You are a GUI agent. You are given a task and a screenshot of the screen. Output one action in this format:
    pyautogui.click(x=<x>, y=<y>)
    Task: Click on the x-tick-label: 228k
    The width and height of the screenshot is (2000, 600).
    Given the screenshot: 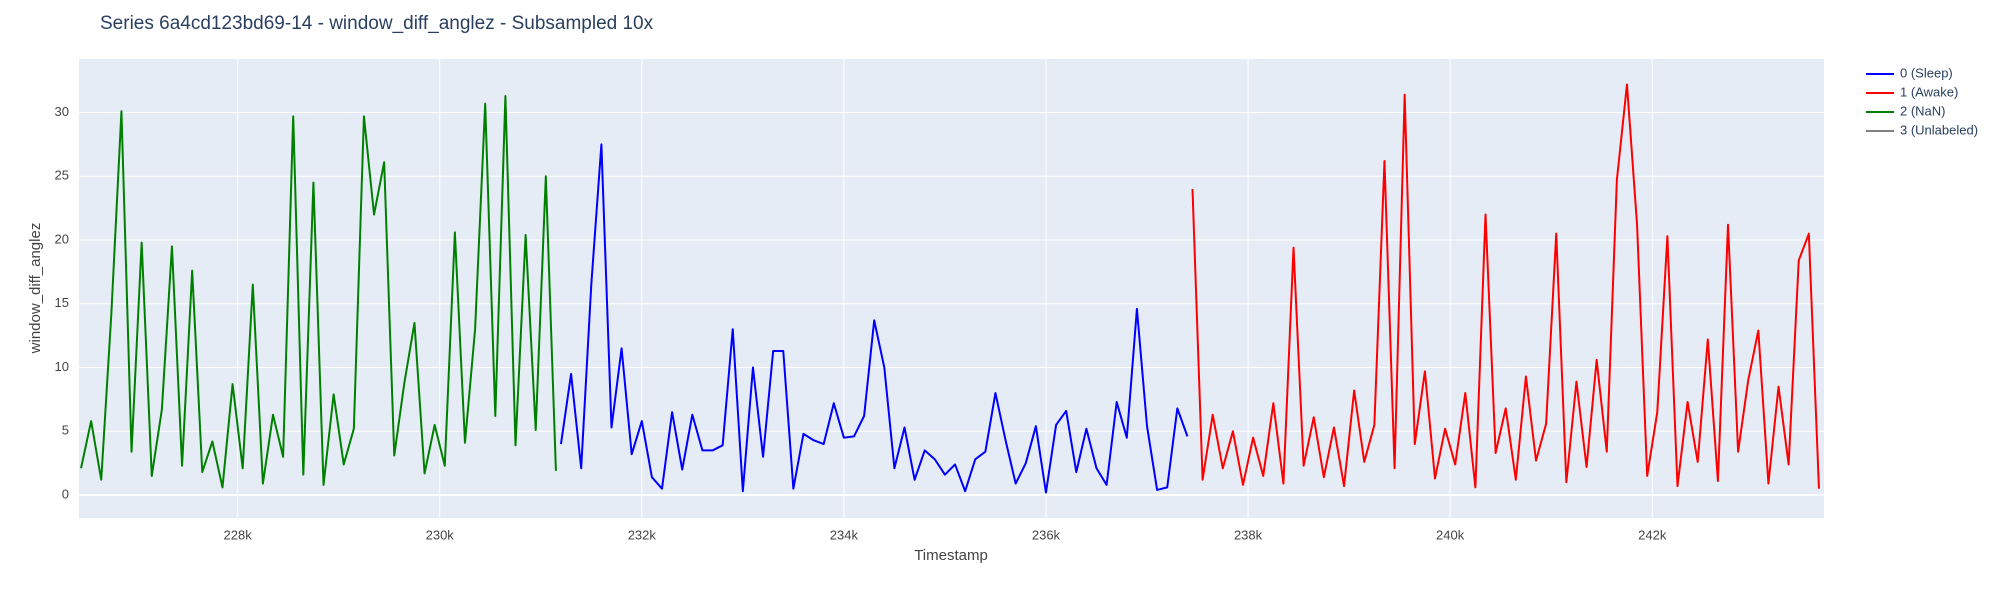 What is the action you would take?
    pyautogui.click(x=238, y=534)
    